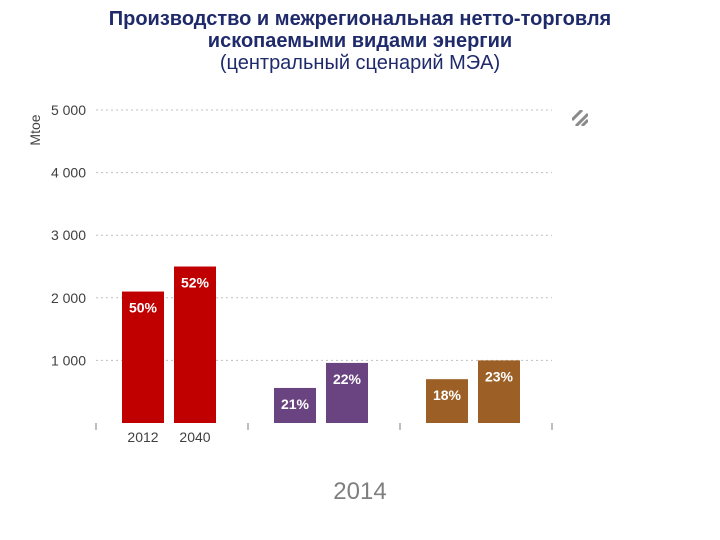  What do you see at coordinates (499, 376) in the screenshot?
I see `bar-data-label: 23%` at bounding box center [499, 376].